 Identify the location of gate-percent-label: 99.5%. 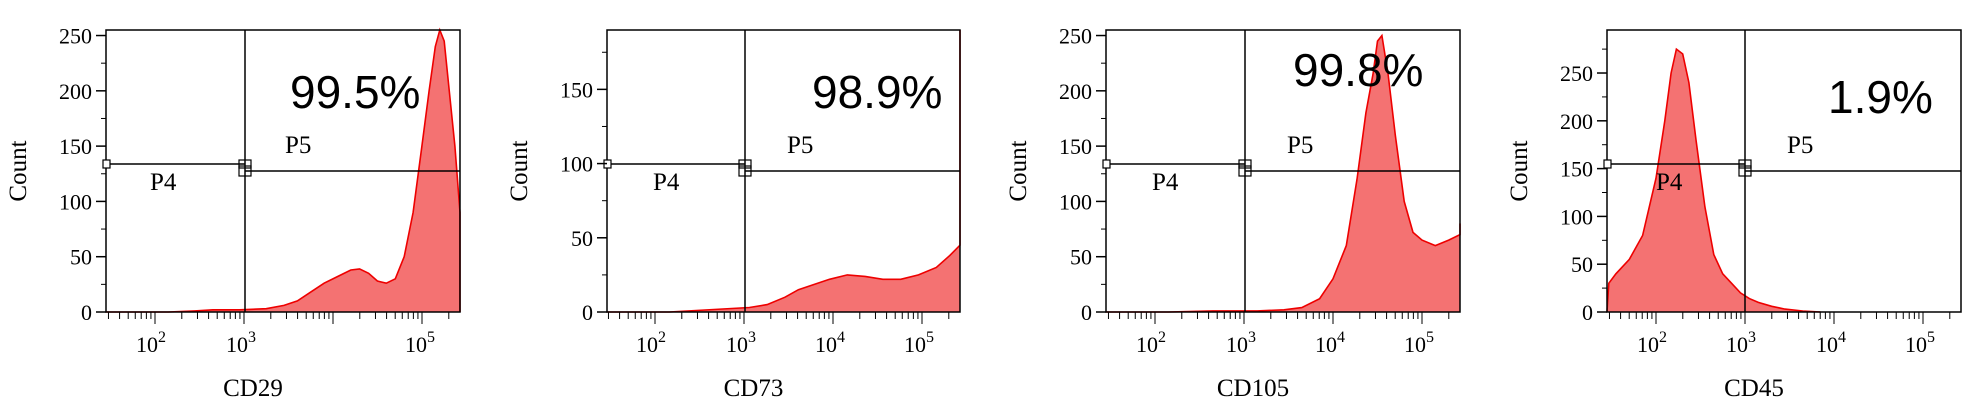
(355, 92).